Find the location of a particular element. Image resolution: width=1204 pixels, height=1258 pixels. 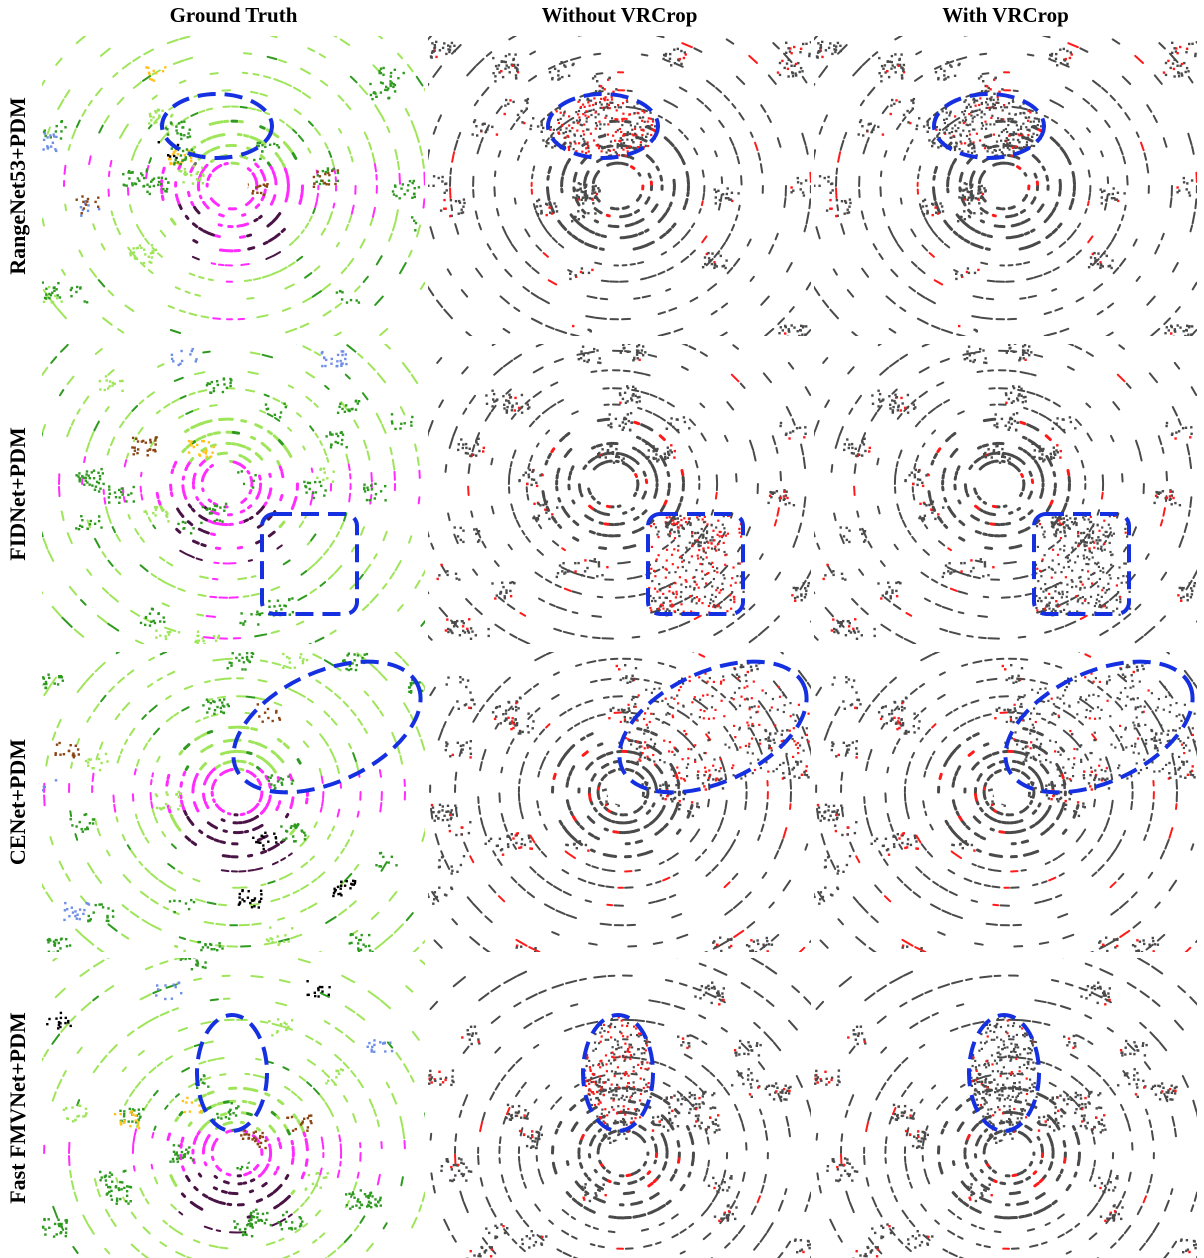

row-label-fast-fmvnet: Fast FMVNet+PDM is located at coordinates (18, 1108).